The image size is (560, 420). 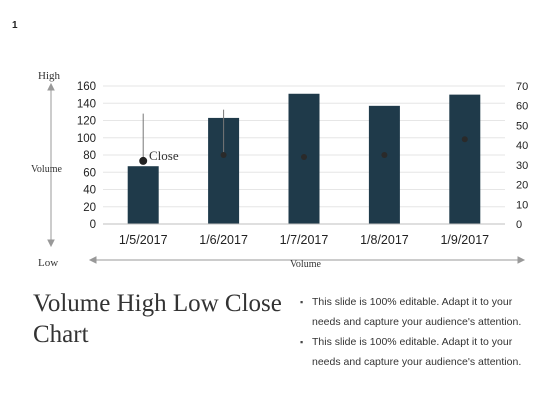 What do you see at coordinates (522, 87) in the screenshot?
I see `y2-tick-label: 70` at bounding box center [522, 87].